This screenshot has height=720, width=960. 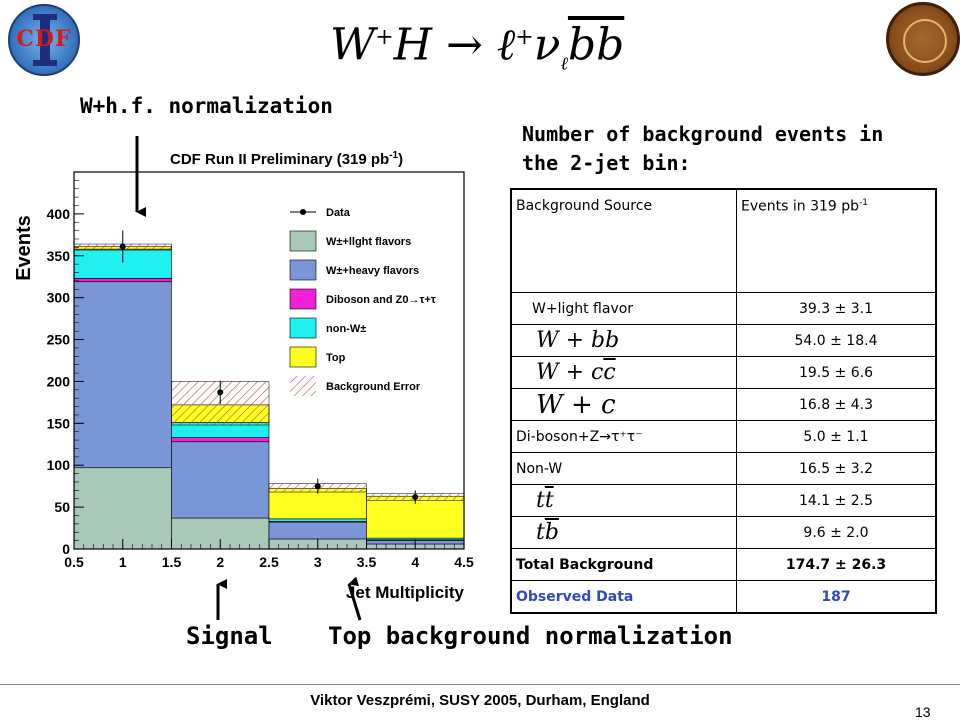 What do you see at coordinates (220, 562) in the screenshot?
I see `x-tick-label: 2` at bounding box center [220, 562].